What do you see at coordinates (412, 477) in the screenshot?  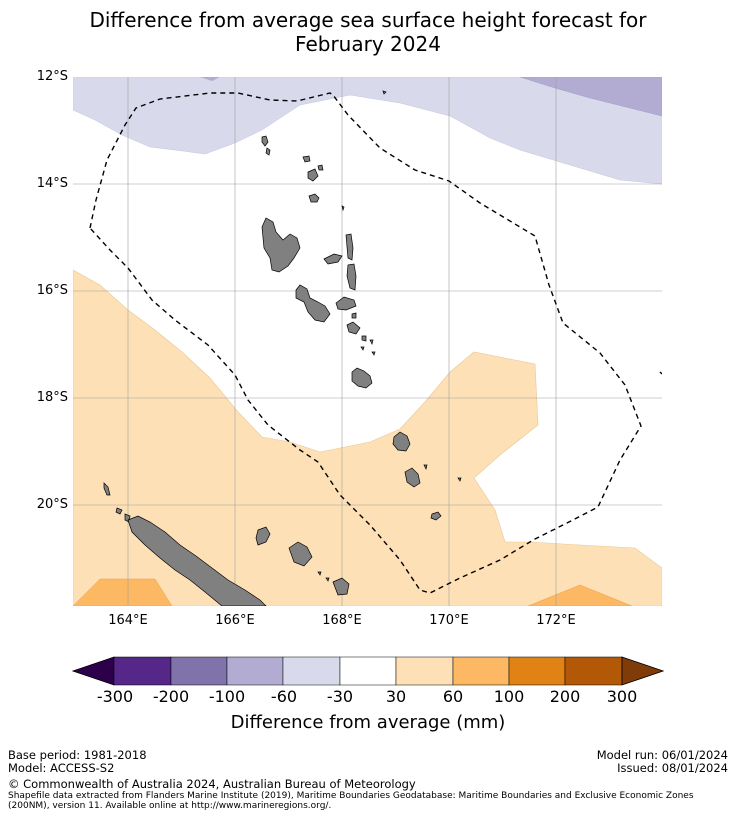 I see `island-tanna` at bounding box center [412, 477].